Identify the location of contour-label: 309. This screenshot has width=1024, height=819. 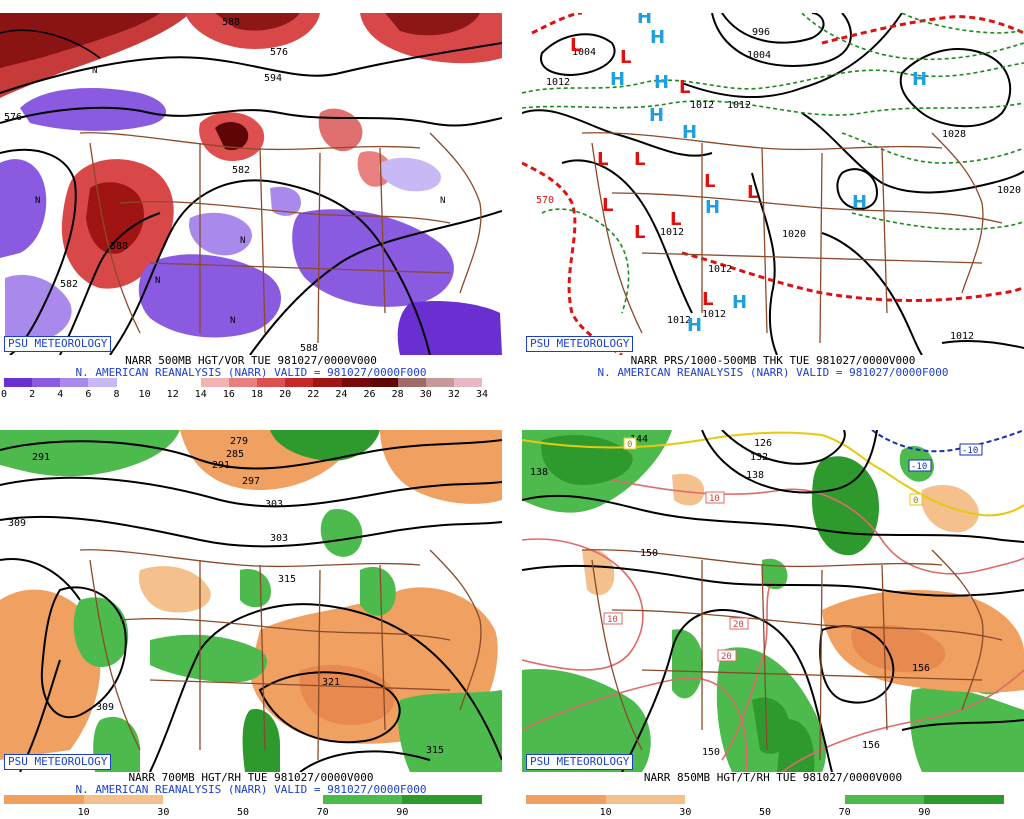
(105, 707).